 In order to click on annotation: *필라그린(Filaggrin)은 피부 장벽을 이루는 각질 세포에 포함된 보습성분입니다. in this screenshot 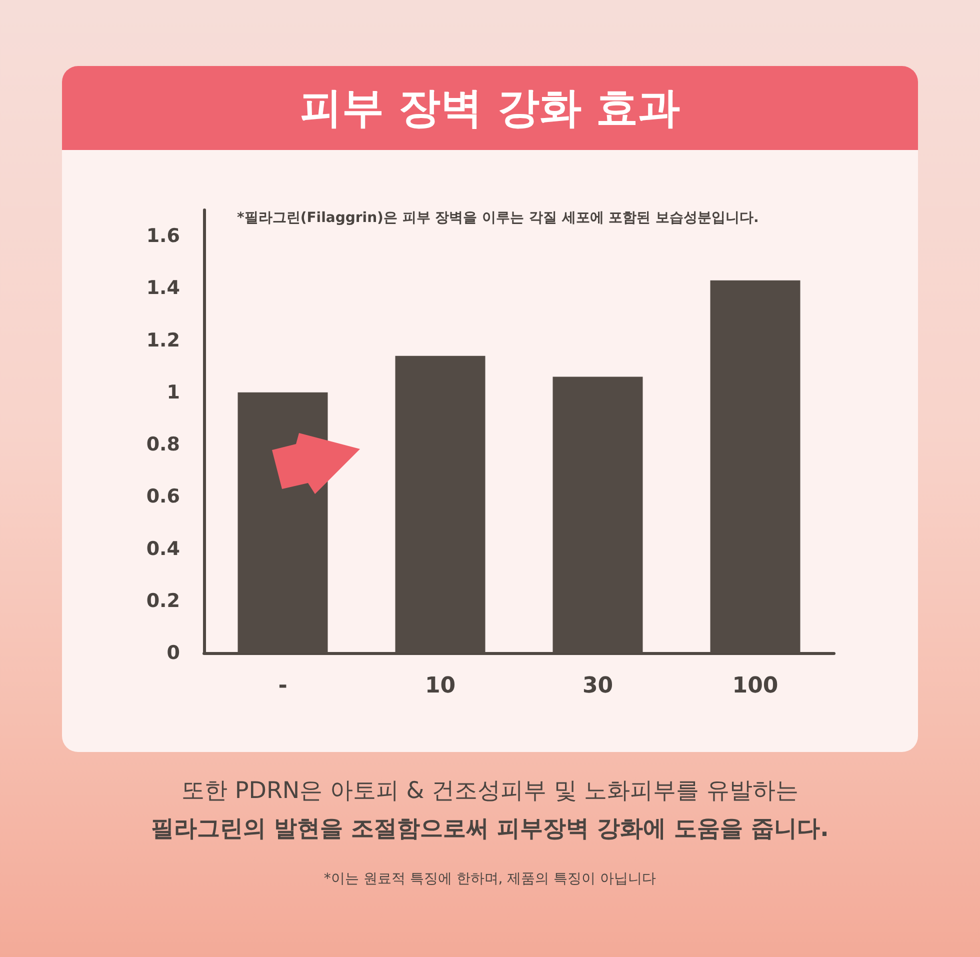, I will do `click(498, 218)`.